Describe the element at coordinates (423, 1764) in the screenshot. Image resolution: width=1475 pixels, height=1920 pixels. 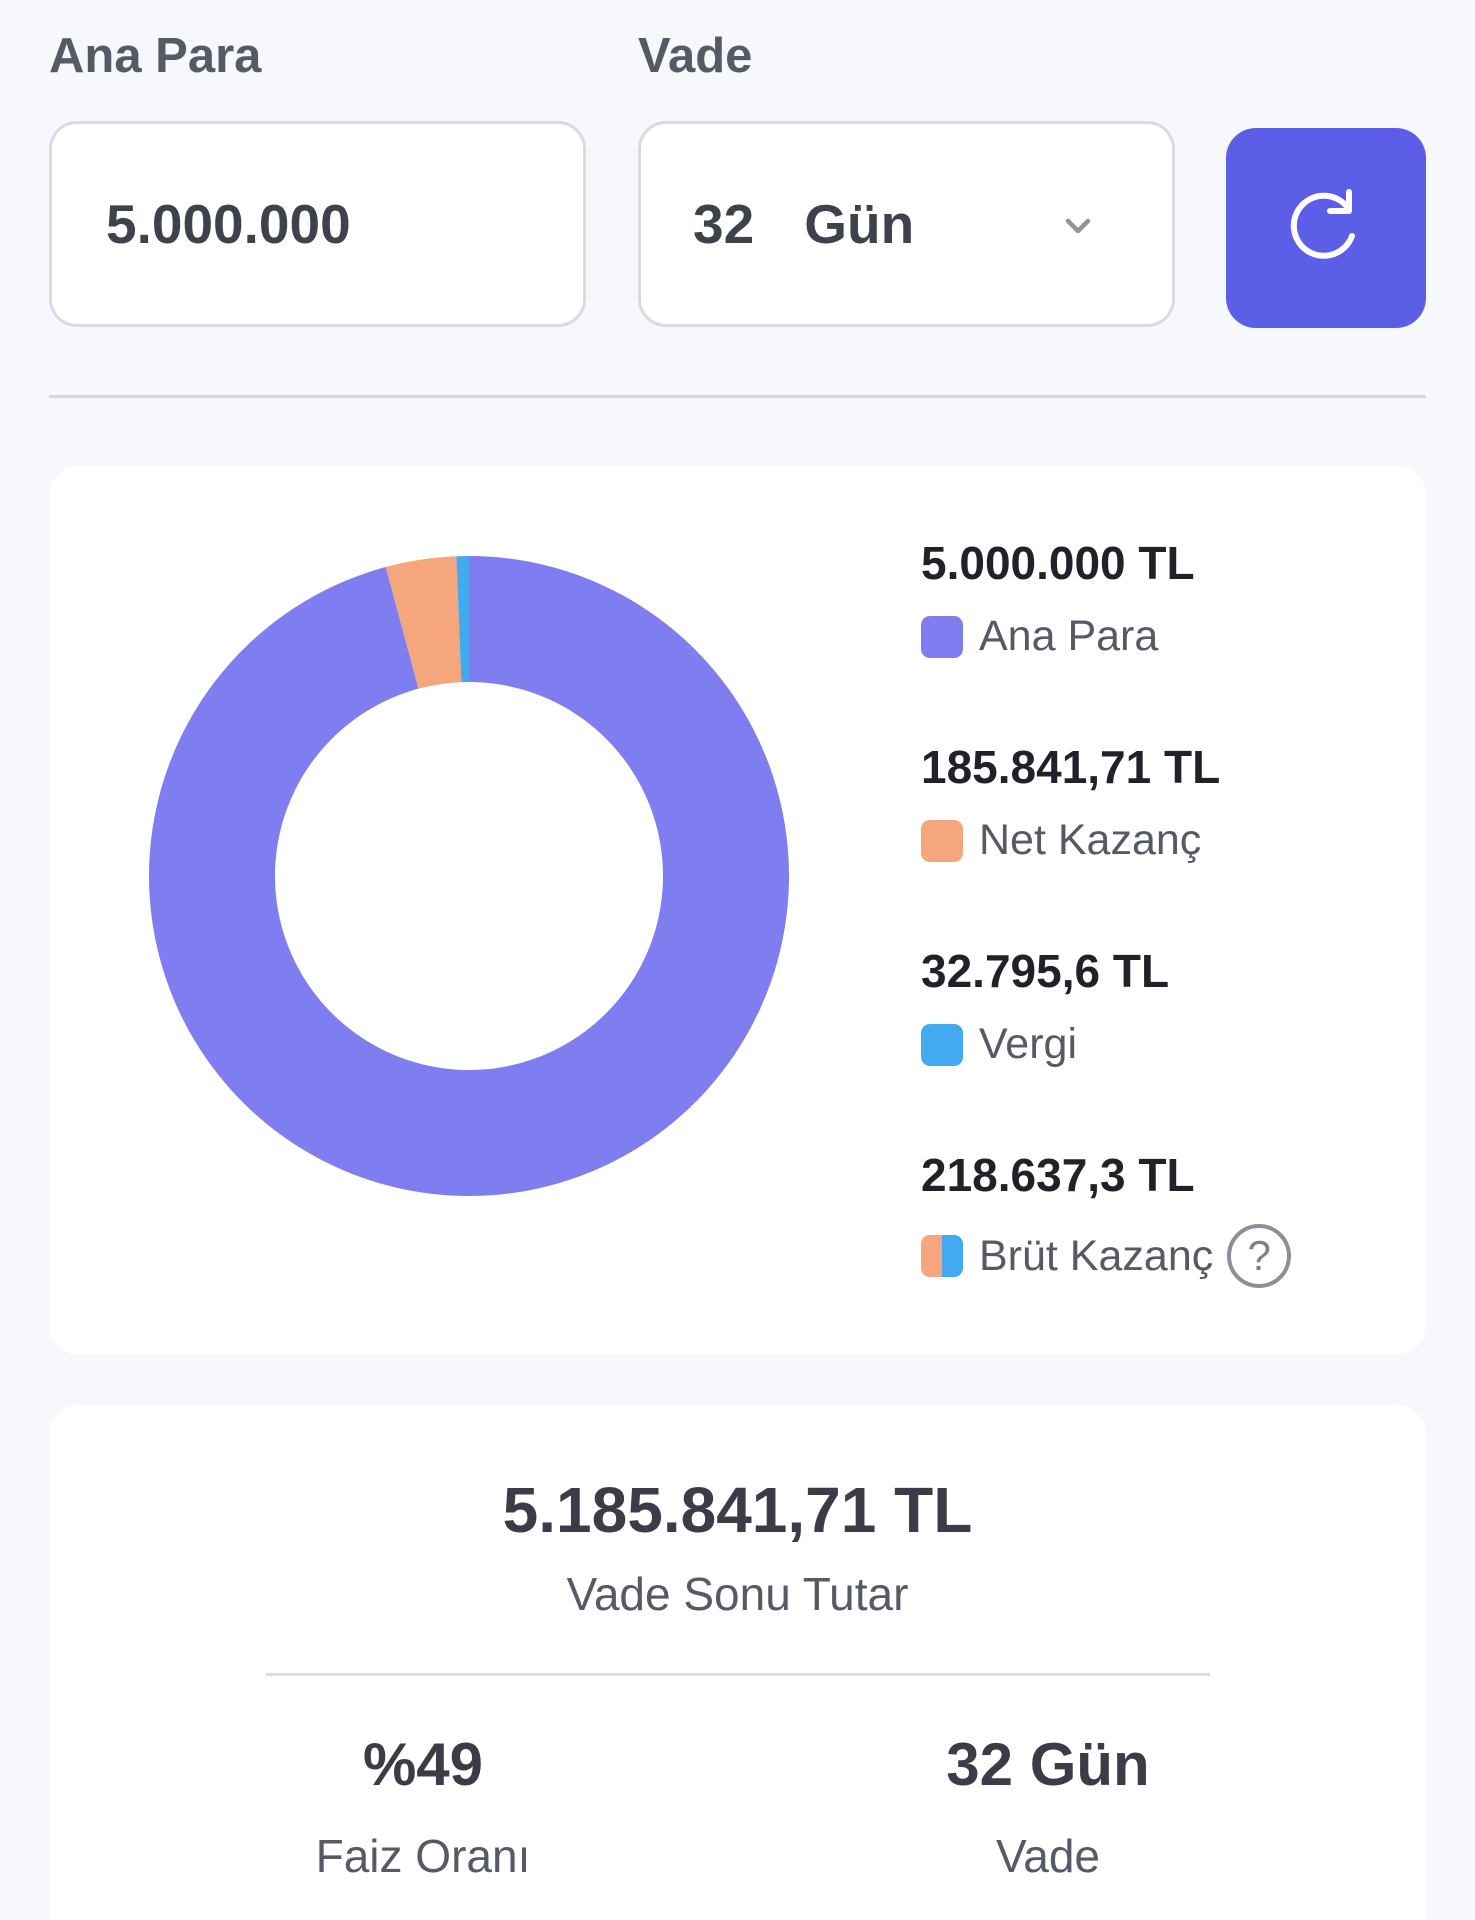
I see `interest-rate-value: %49` at that location.